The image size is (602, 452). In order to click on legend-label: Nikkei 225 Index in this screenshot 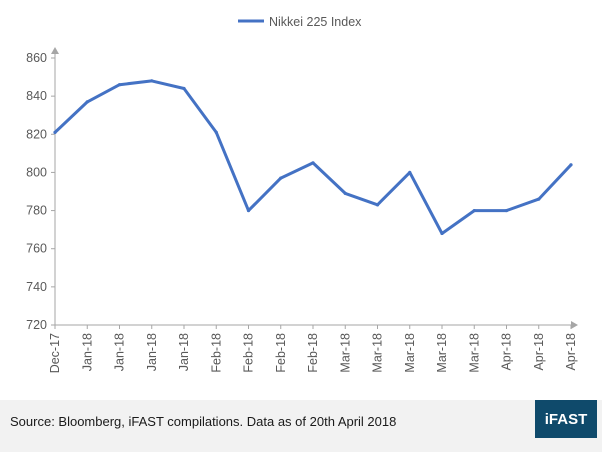, I will do `click(315, 22)`.